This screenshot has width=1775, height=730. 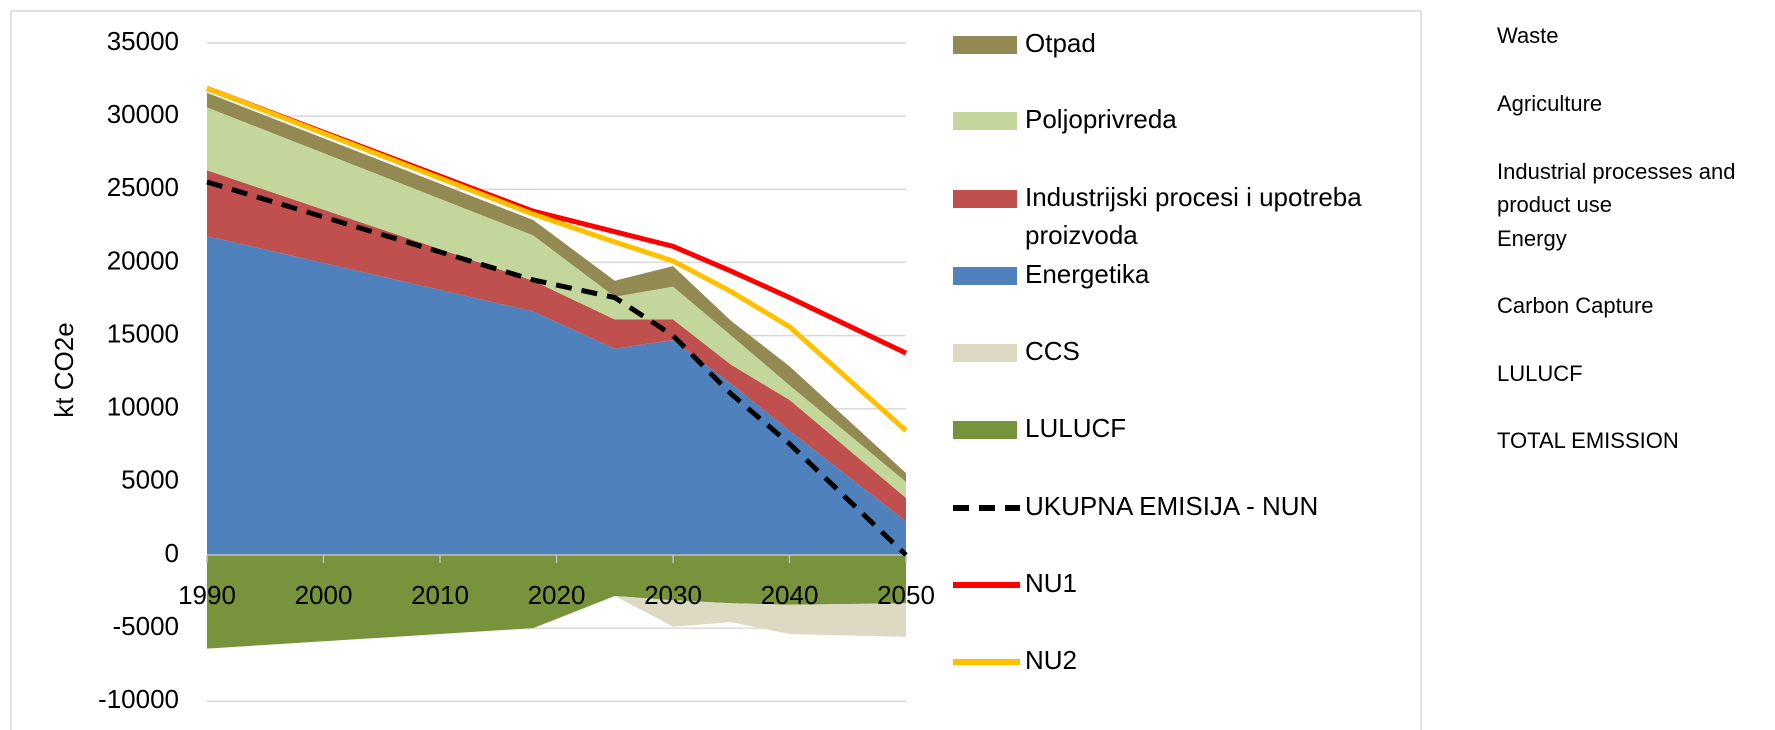 What do you see at coordinates (790, 595) in the screenshot?
I see `x-tick-label: 2040` at bounding box center [790, 595].